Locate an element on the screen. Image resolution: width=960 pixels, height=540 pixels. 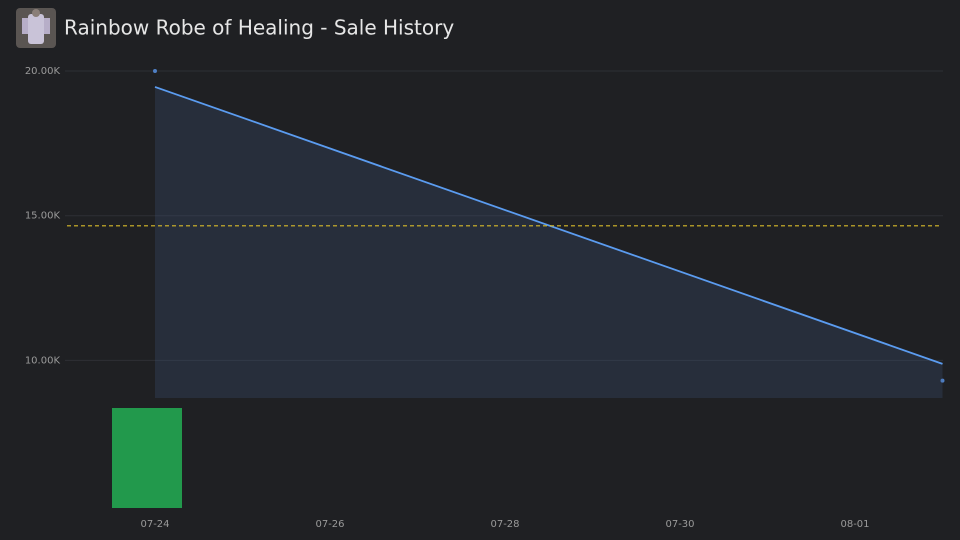
y-tick-label: 20.00K is located at coordinates (43, 71).